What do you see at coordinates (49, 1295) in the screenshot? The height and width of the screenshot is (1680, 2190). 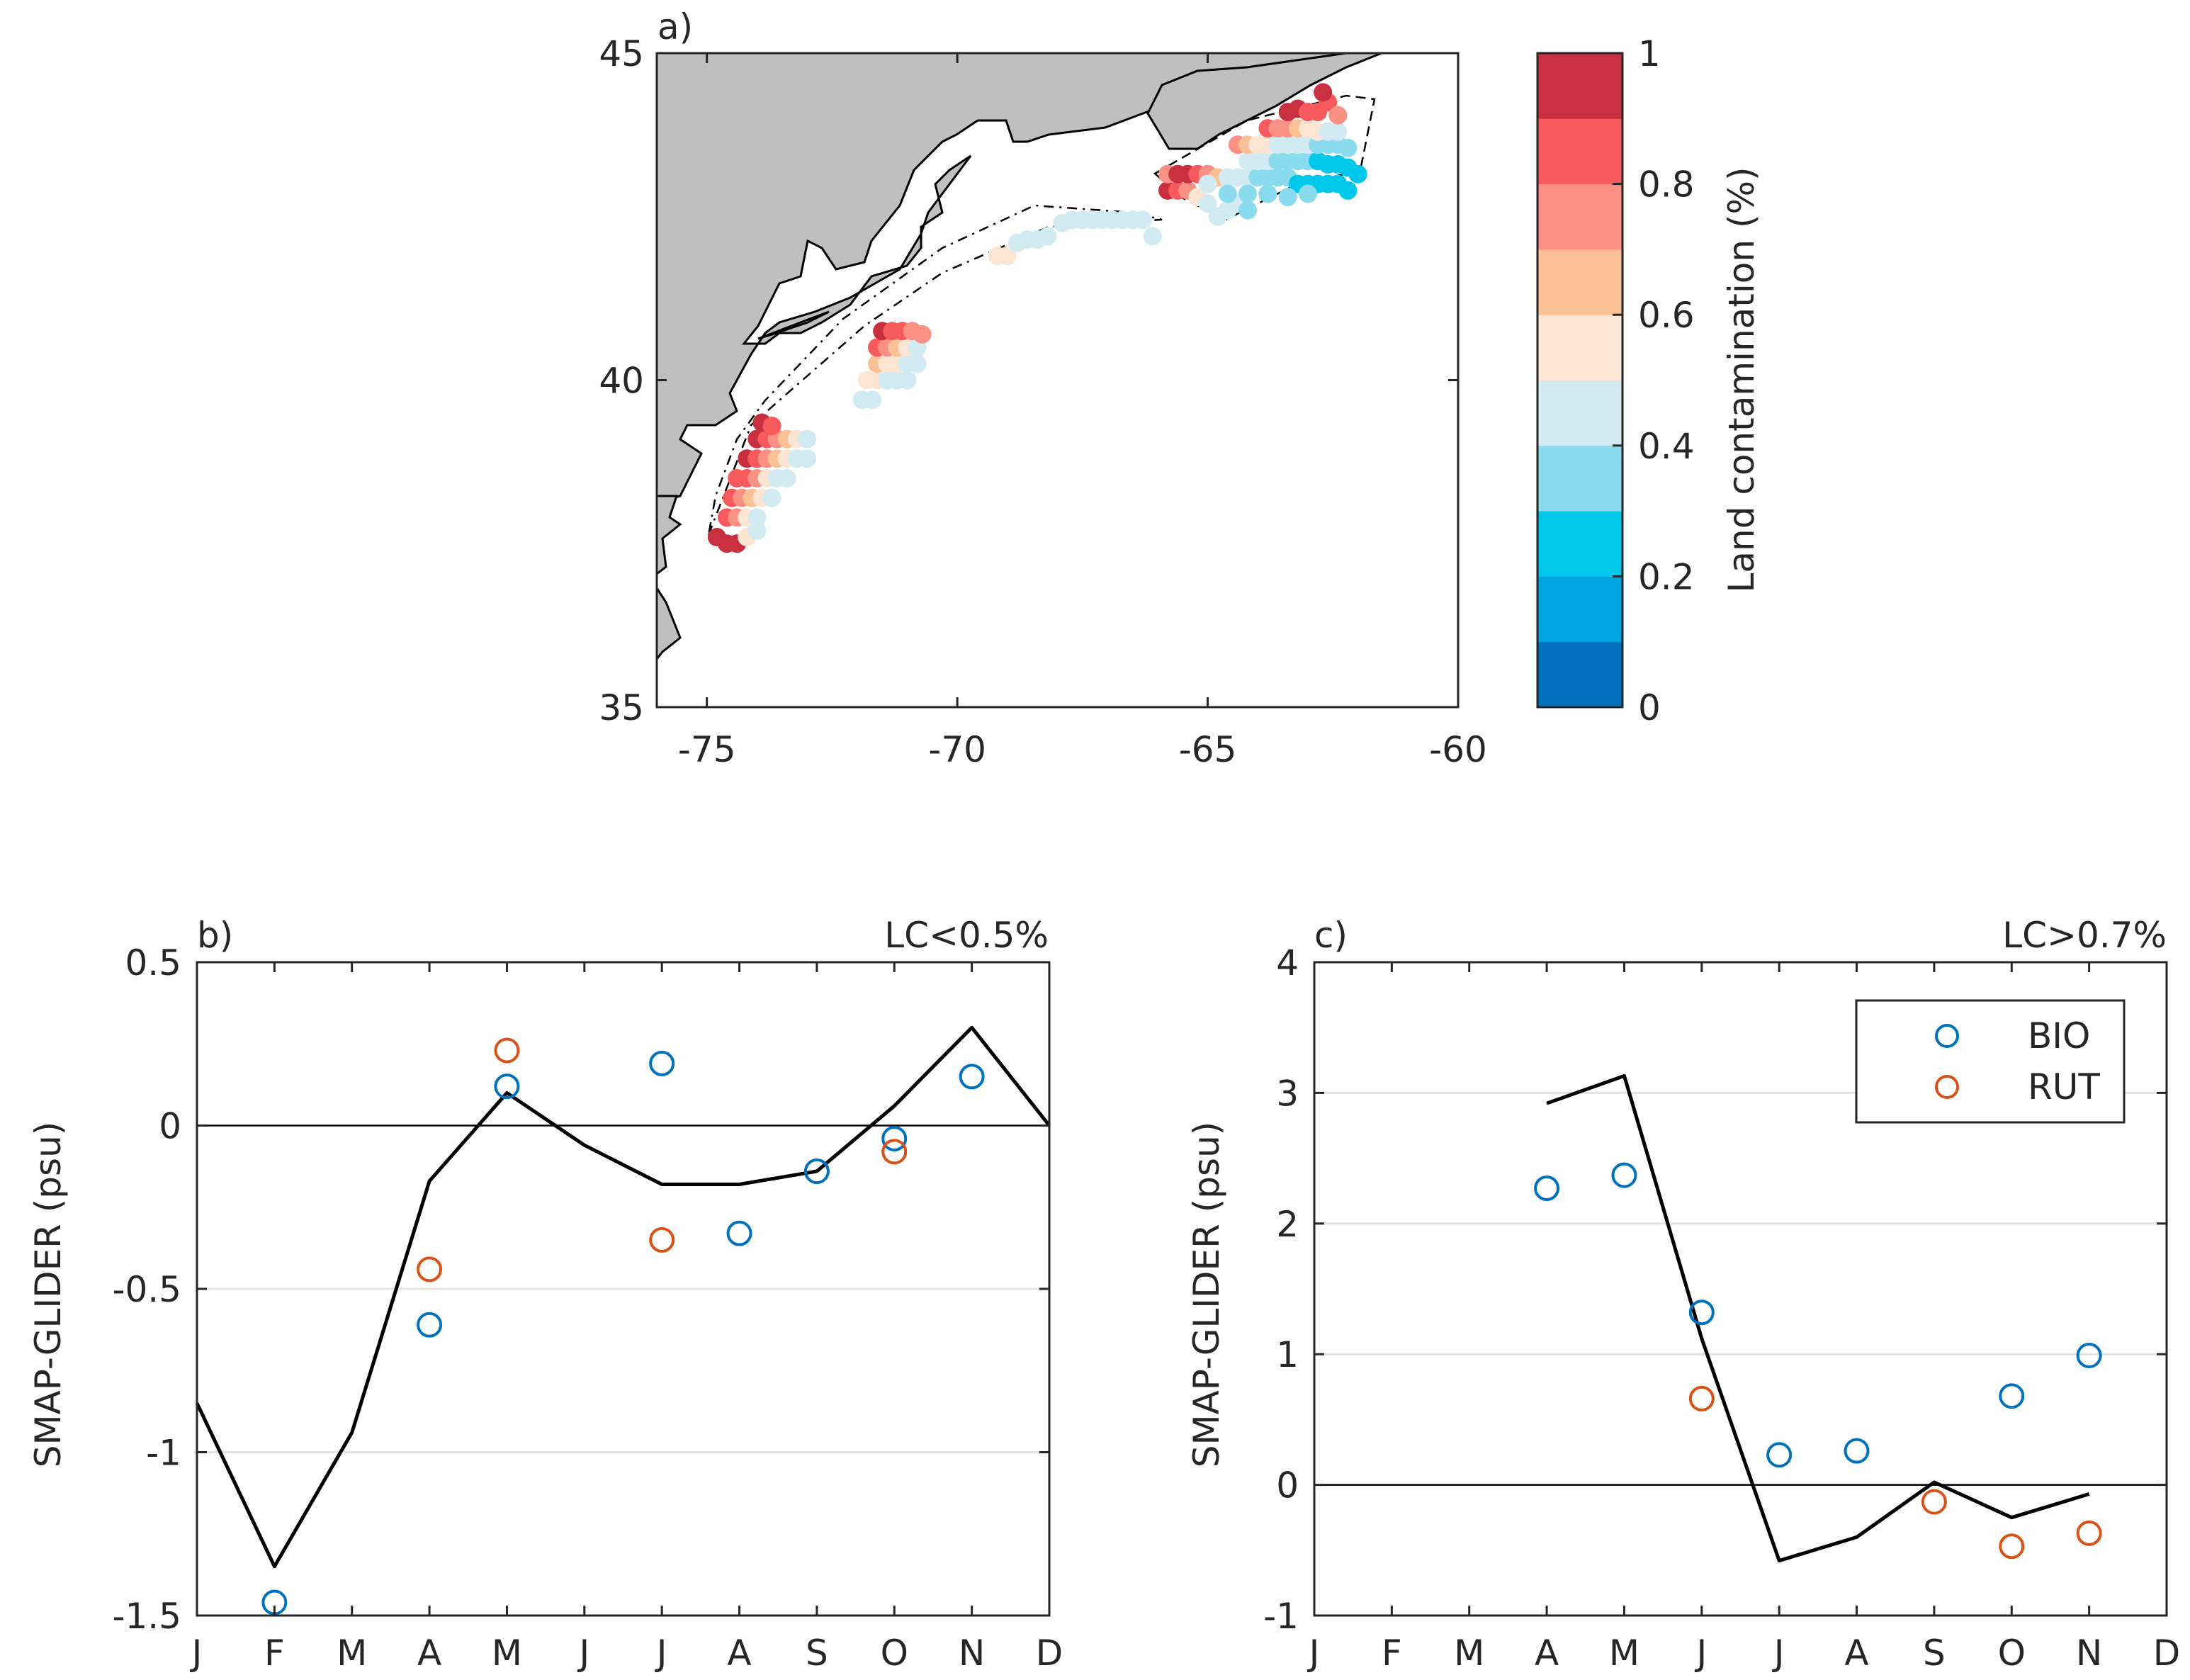 I see `panel-b-ylabel: SMAP-GLIDER (psu)` at bounding box center [49, 1295].